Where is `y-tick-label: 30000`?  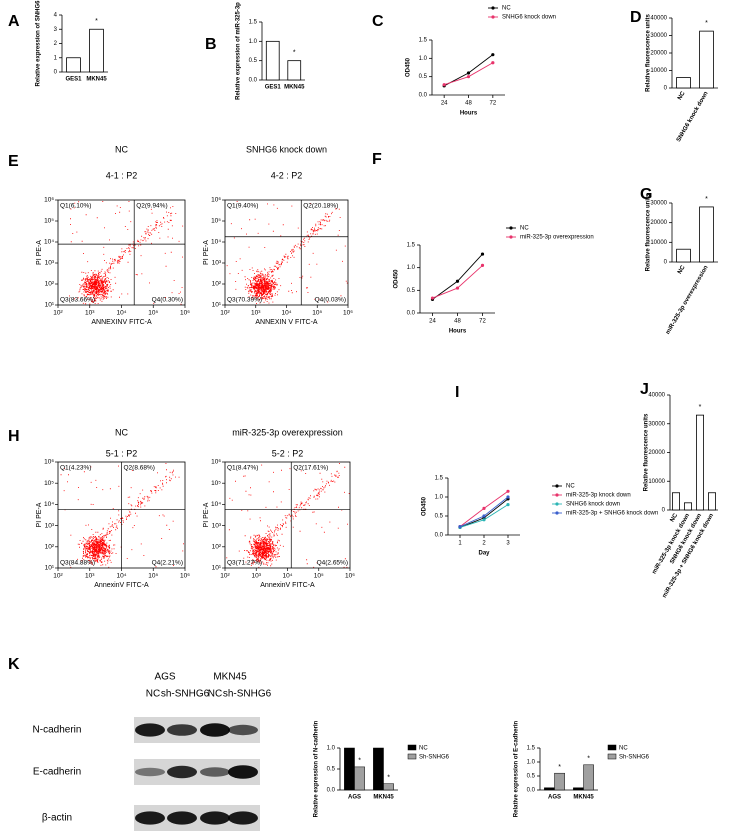 y-tick-label: 30000 is located at coordinates (656, 424).